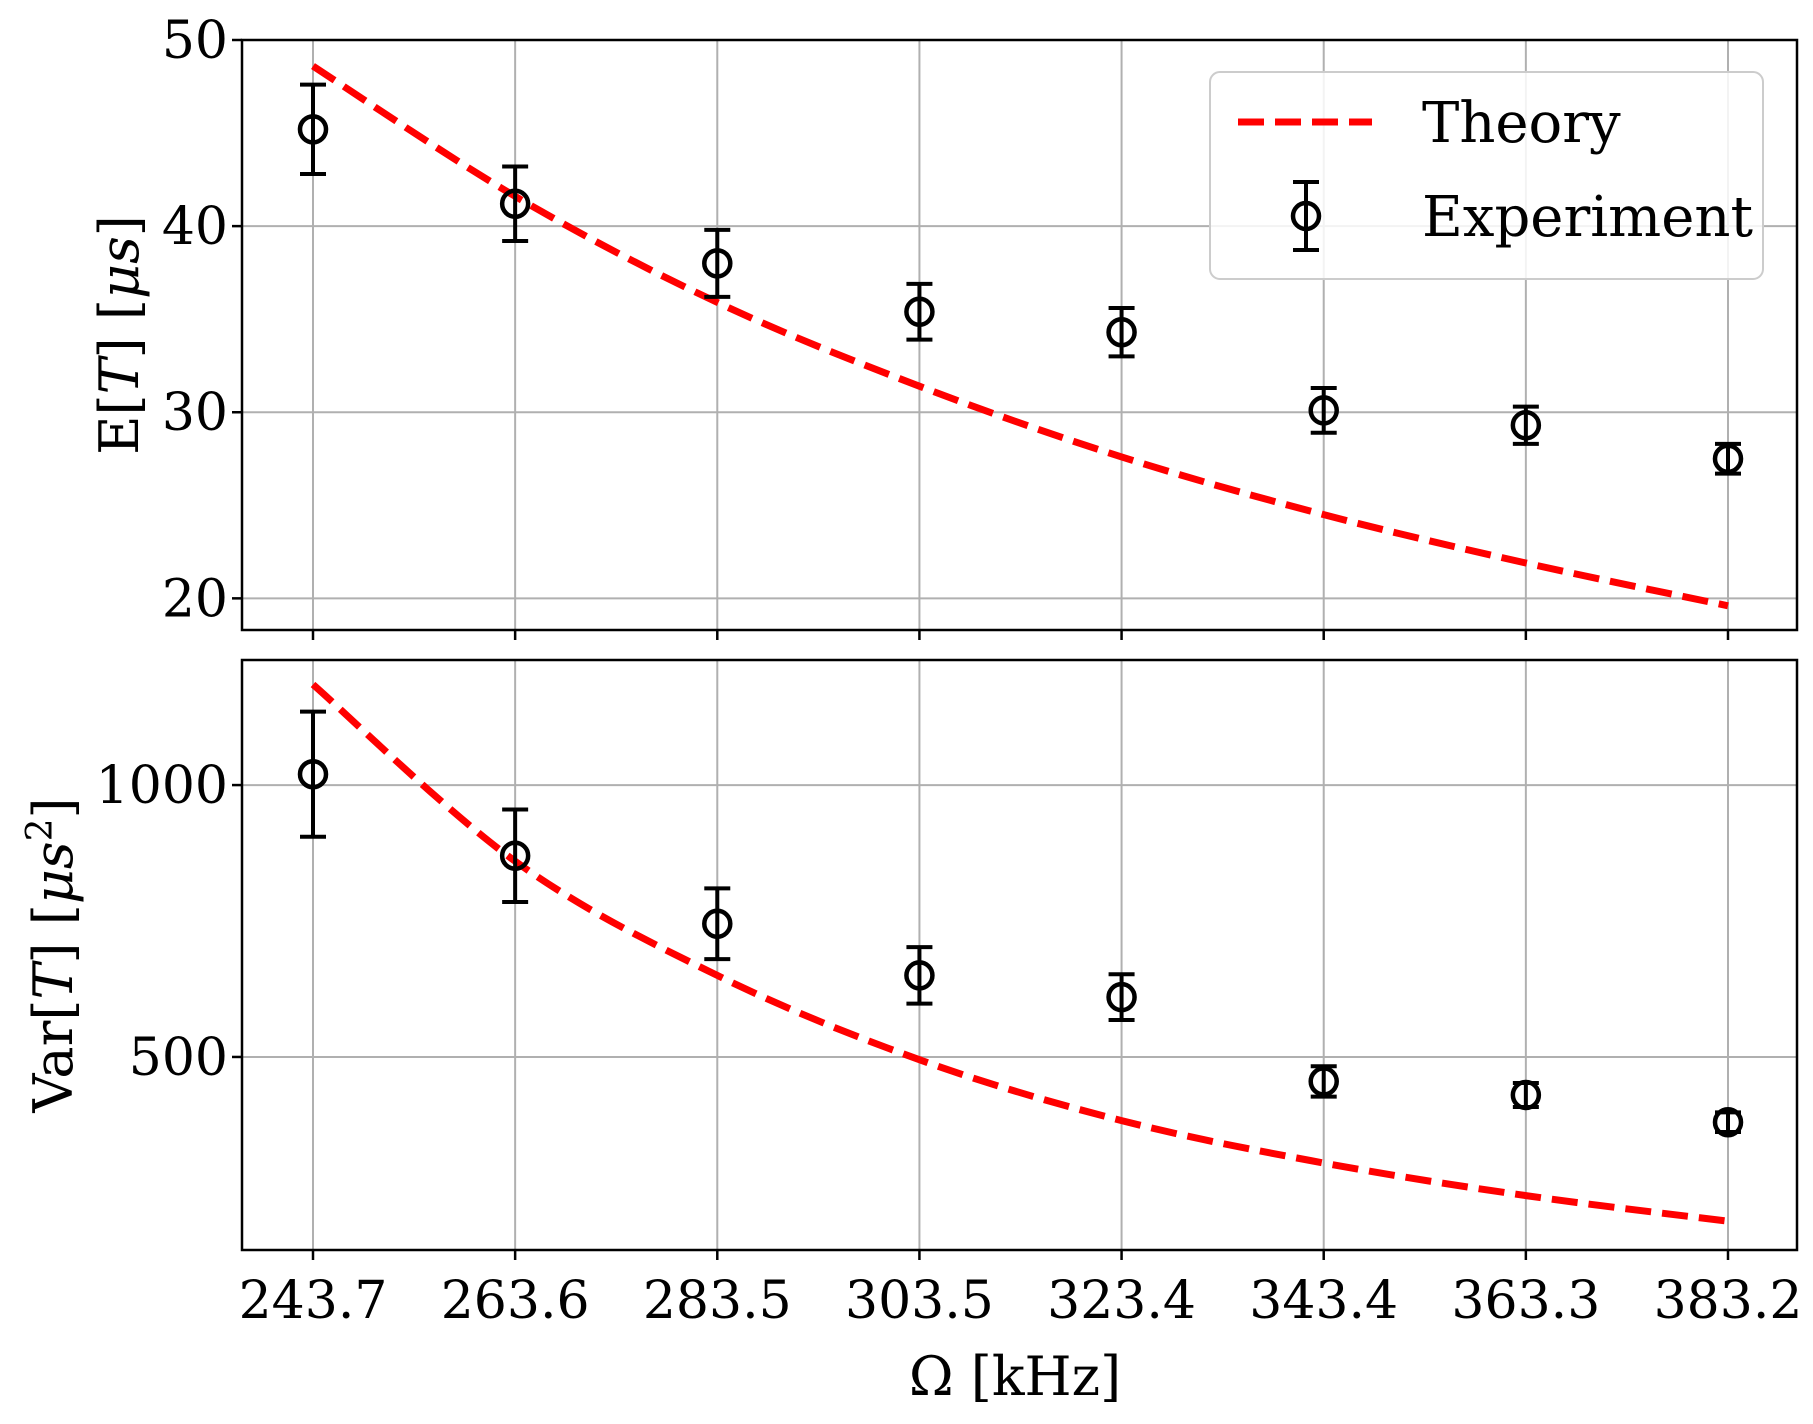 Image resolution: width=1813 pixels, height=1424 pixels. Describe the element at coordinates (195, 413) in the screenshot. I see `top-y-tick-label: 30` at that location.